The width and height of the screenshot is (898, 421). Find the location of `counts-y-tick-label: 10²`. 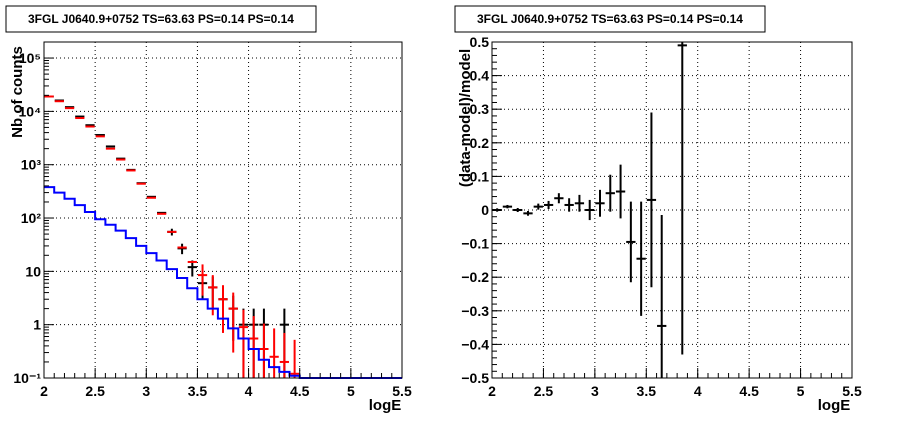

counts-y-tick-label: 10² is located at coordinates (31, 218).